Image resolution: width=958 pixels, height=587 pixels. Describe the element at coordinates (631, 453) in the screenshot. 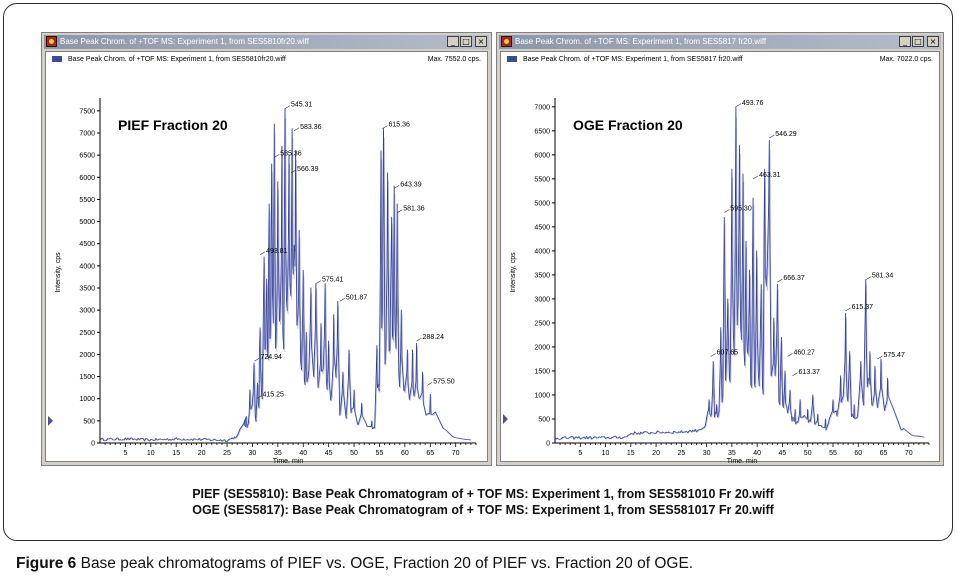

I see `x-tick-label: 15` at that location.